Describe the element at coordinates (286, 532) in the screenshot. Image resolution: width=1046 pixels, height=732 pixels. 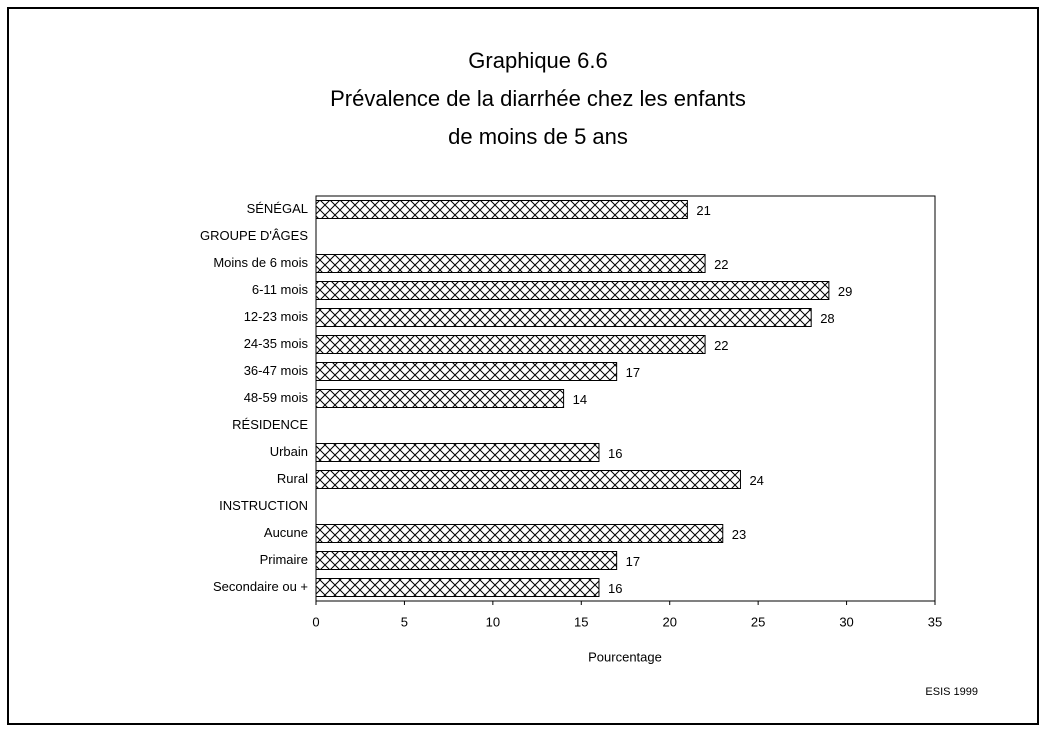
I see `y-tick-label: Aucune` at that location.